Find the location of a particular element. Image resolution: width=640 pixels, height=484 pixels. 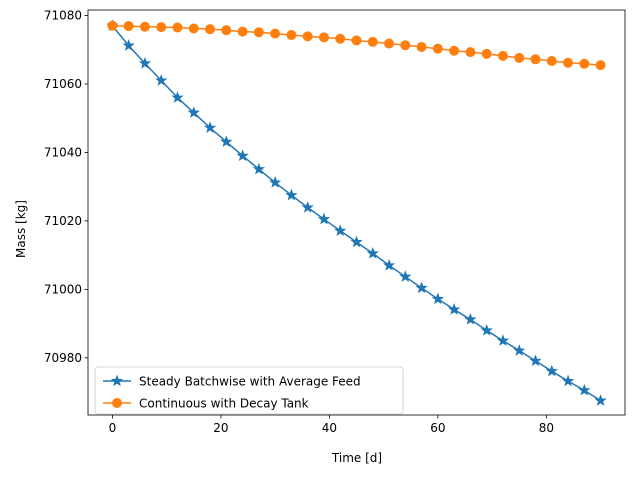

y-tick-label: 71060 is located at coordinates (63, 84).